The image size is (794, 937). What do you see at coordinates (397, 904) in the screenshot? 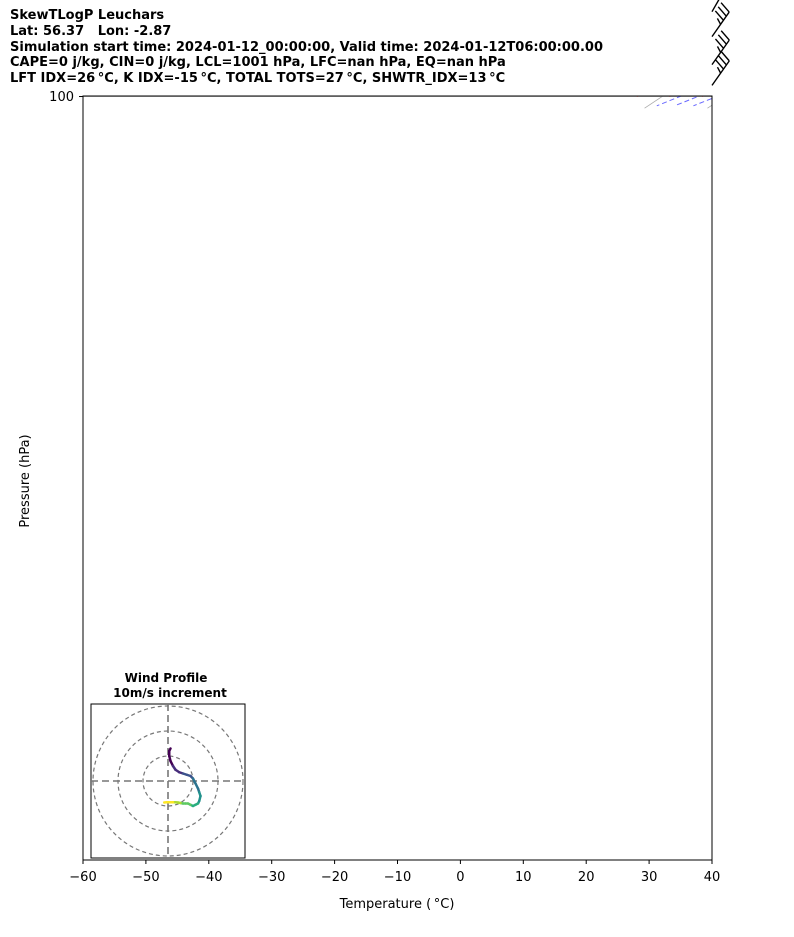
I see `x-axis-label: Temperature ( °C)` at bounding box center [397, 904].